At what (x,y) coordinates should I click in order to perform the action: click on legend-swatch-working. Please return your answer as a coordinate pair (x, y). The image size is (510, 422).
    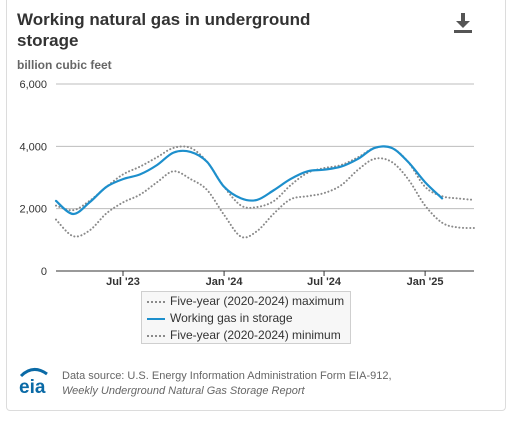
    Looking at the image, I should click on (156, 319).